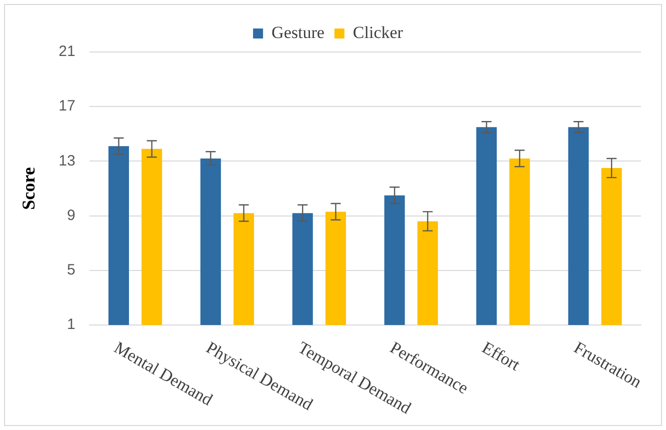 The height and width of the screenshot is (430, 666). Describe the element at coordinates (71, 325) in the screenshot. I see `y-tick-label: 1` at that location.